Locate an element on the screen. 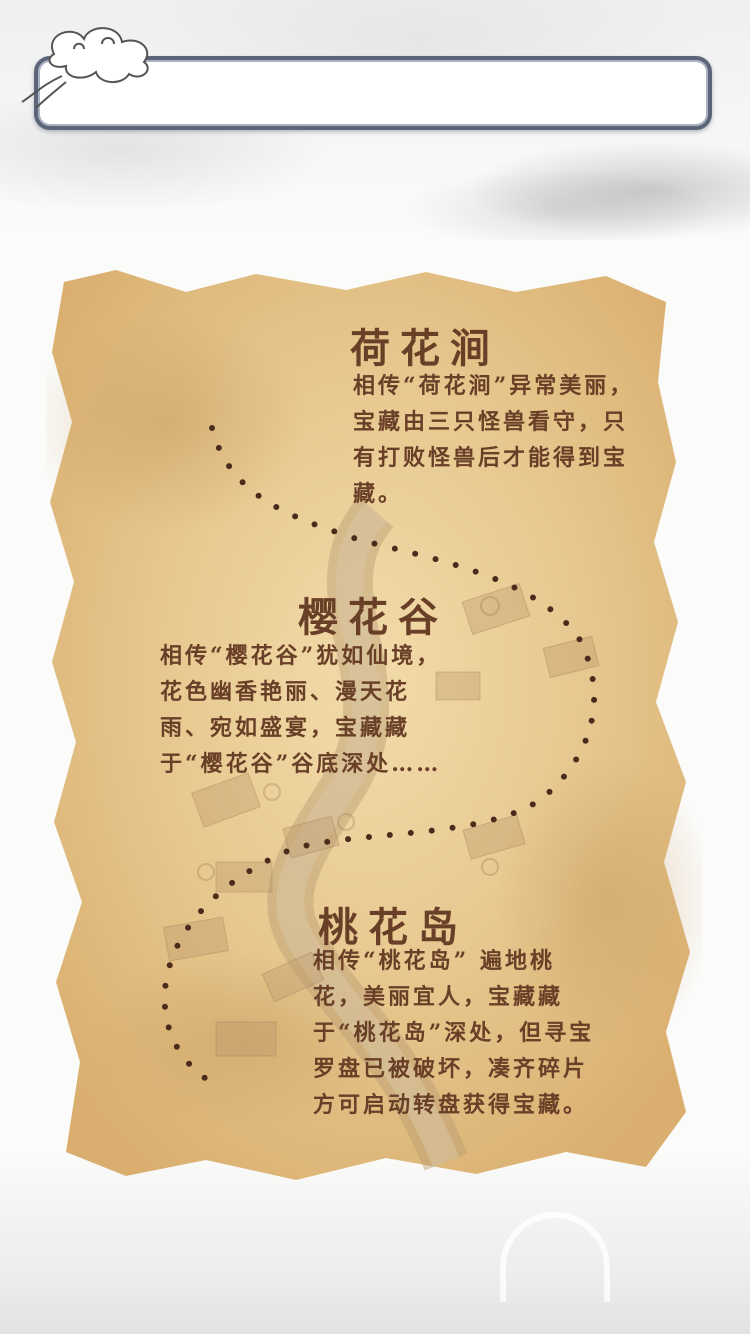 The width and height of the screenshot is (750, 1334). place-title-peach-island: 桃花岛 is located at coordinates (393, 927).